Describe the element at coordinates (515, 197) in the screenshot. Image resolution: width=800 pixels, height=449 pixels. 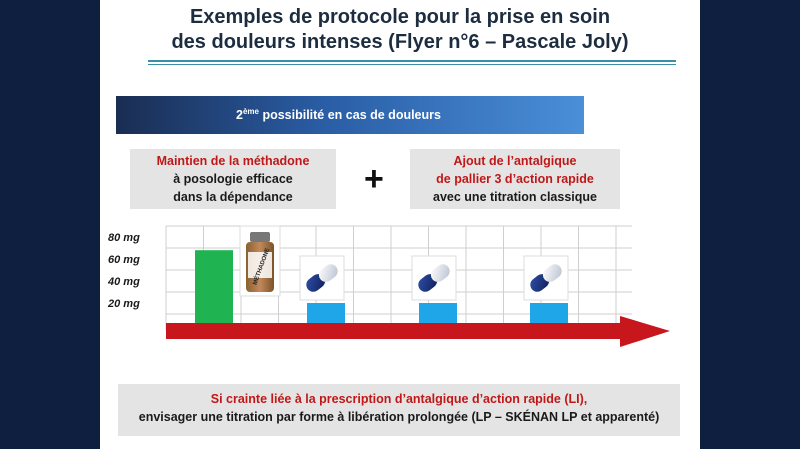
I see `right-box-line-3: avec une titration classique` at that location.